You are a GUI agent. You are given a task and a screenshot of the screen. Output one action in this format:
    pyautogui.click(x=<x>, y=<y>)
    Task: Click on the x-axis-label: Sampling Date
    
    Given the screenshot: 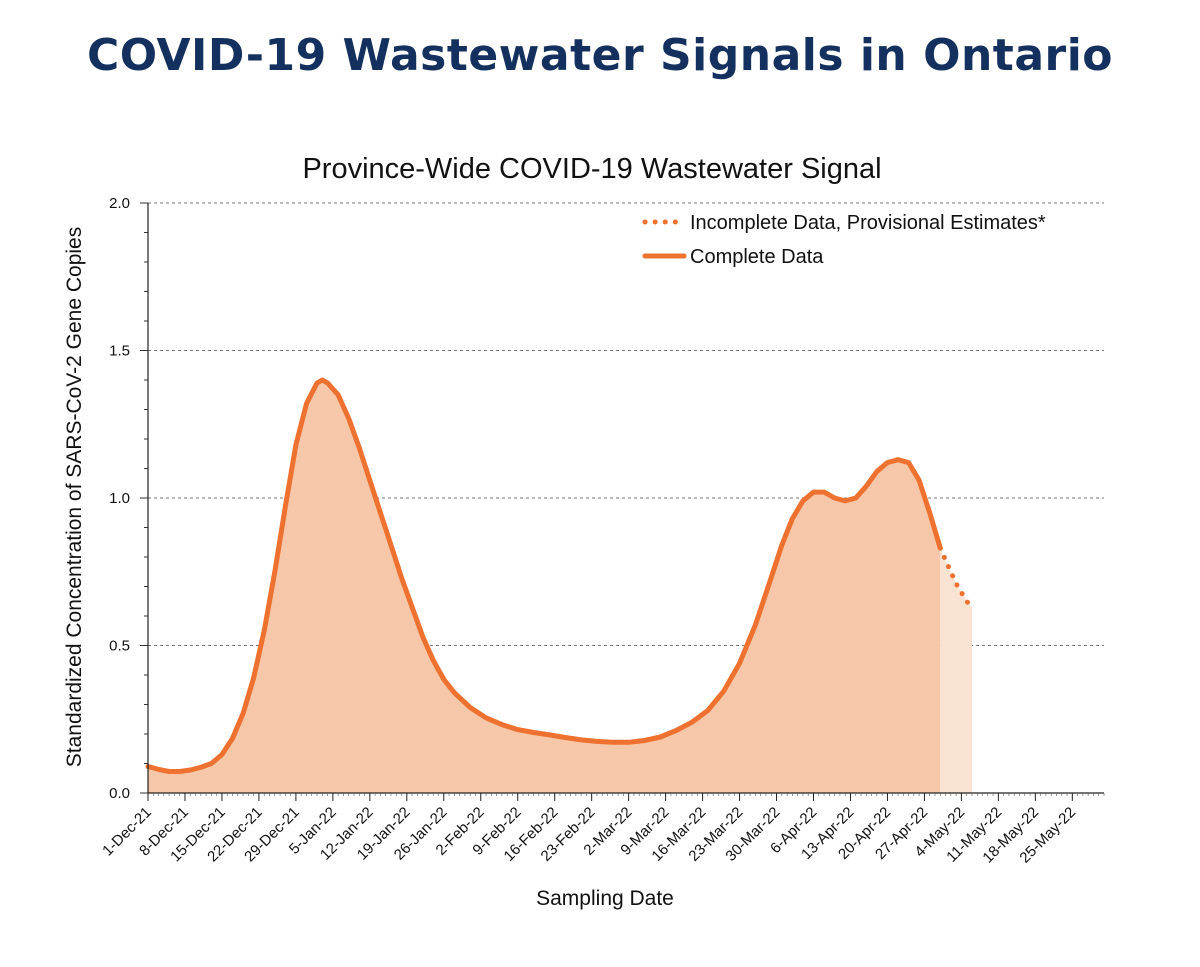 What is the action you would take?
    pyautogui.click(x=605, y=898)
    